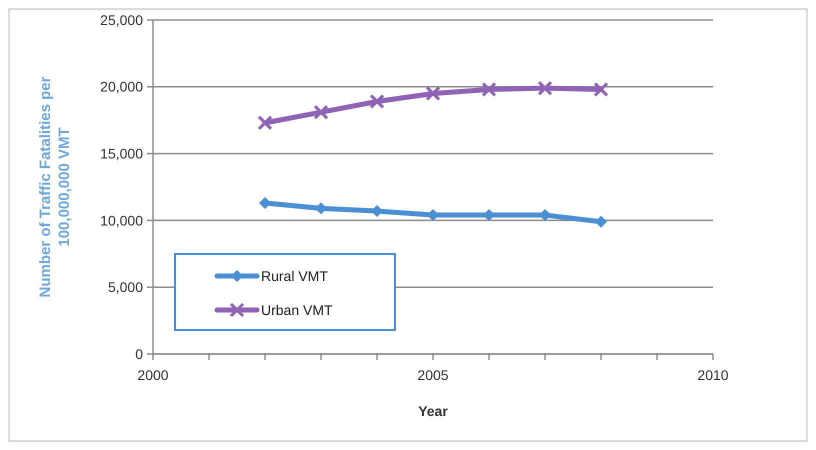  What do you see at coordinates (433, 411) in the screenshot?
I see `x-axis-title: Year` at bounding box center [433, 411].